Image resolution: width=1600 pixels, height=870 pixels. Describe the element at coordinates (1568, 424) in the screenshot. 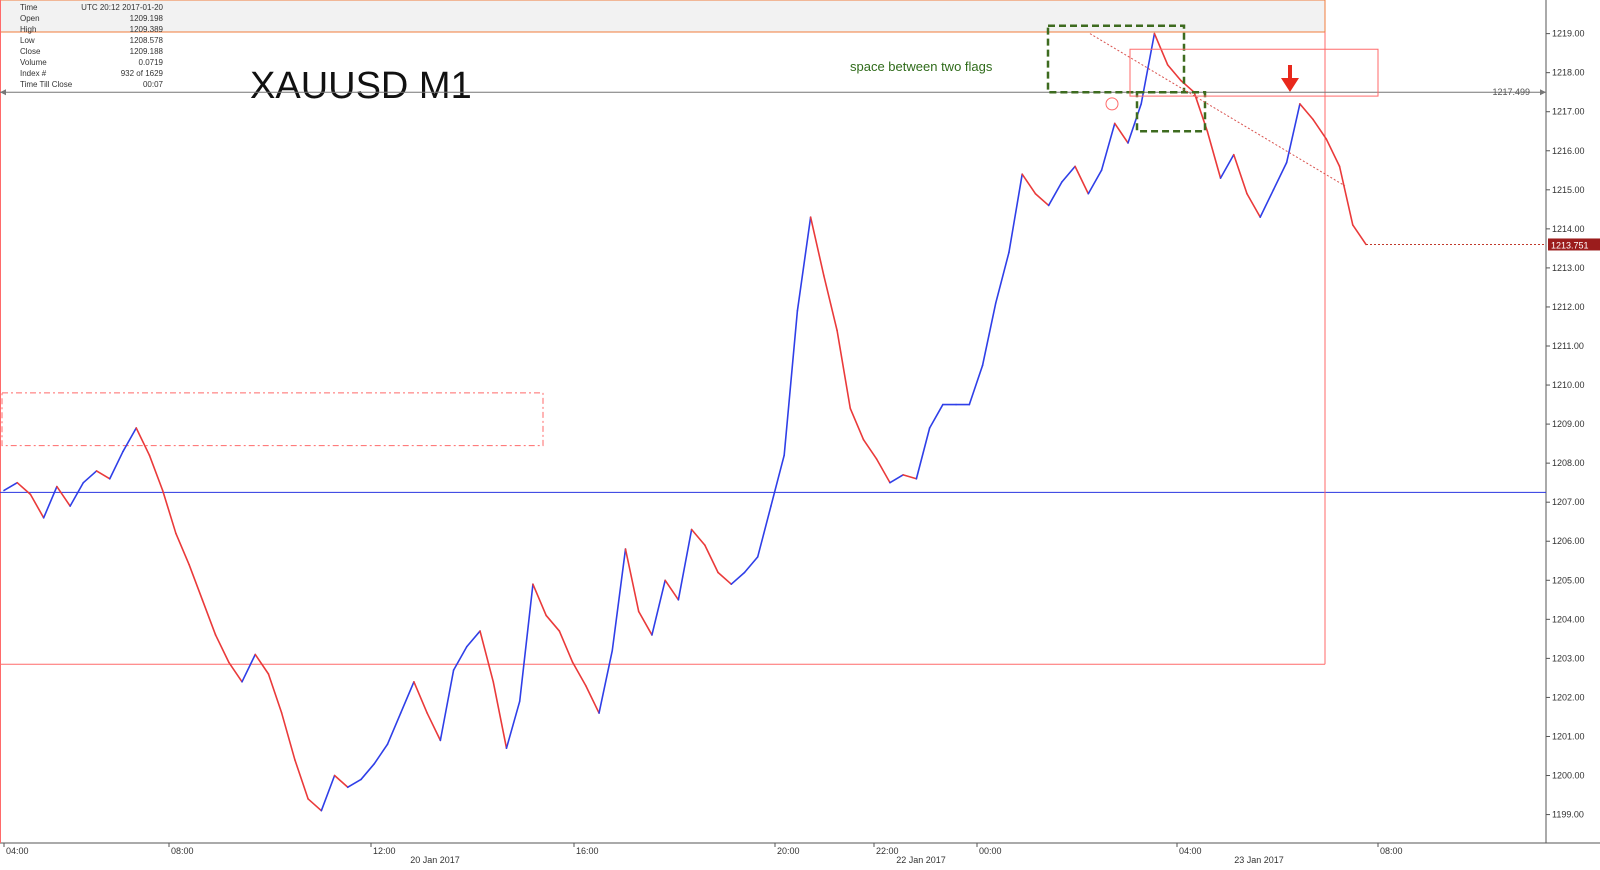

I see `price-tick-label: 1209.00` at that location.